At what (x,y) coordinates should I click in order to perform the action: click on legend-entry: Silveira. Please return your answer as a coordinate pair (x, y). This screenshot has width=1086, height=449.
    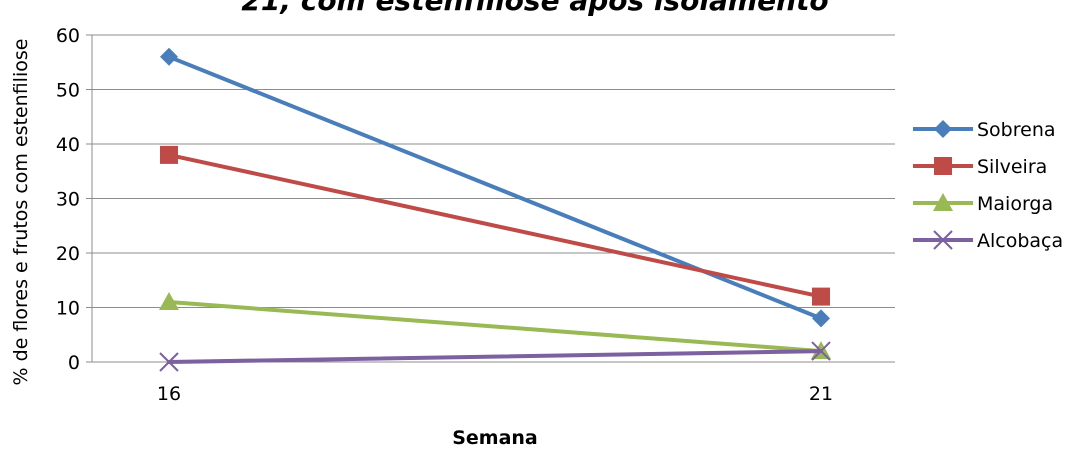
    Looking at the image, I should click on (980, 167).